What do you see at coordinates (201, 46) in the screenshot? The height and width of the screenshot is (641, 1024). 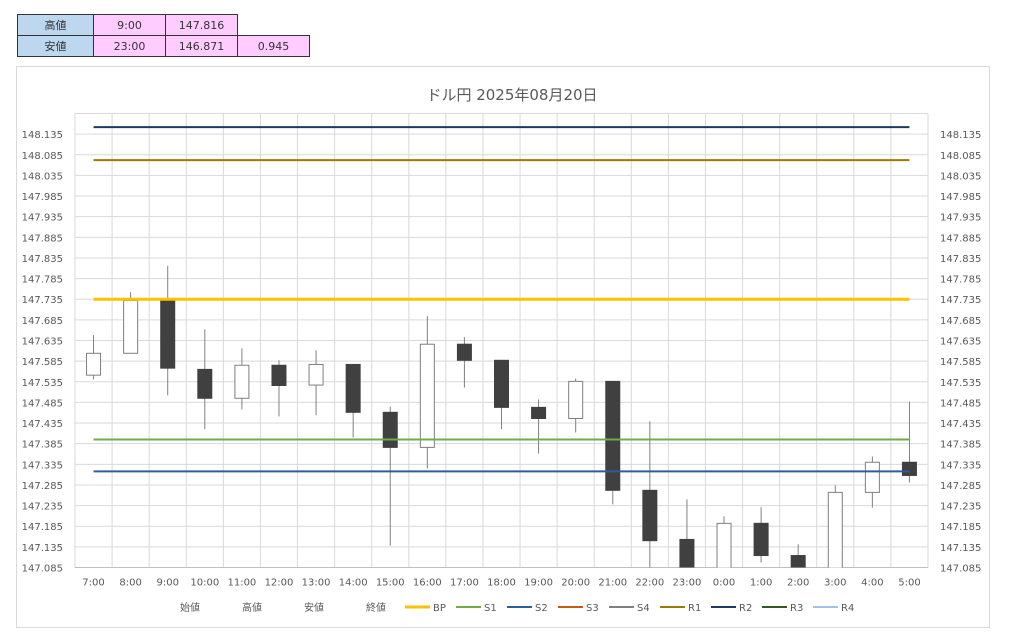 I see `summary-price: 146.871` at bounding box center [201, 46].